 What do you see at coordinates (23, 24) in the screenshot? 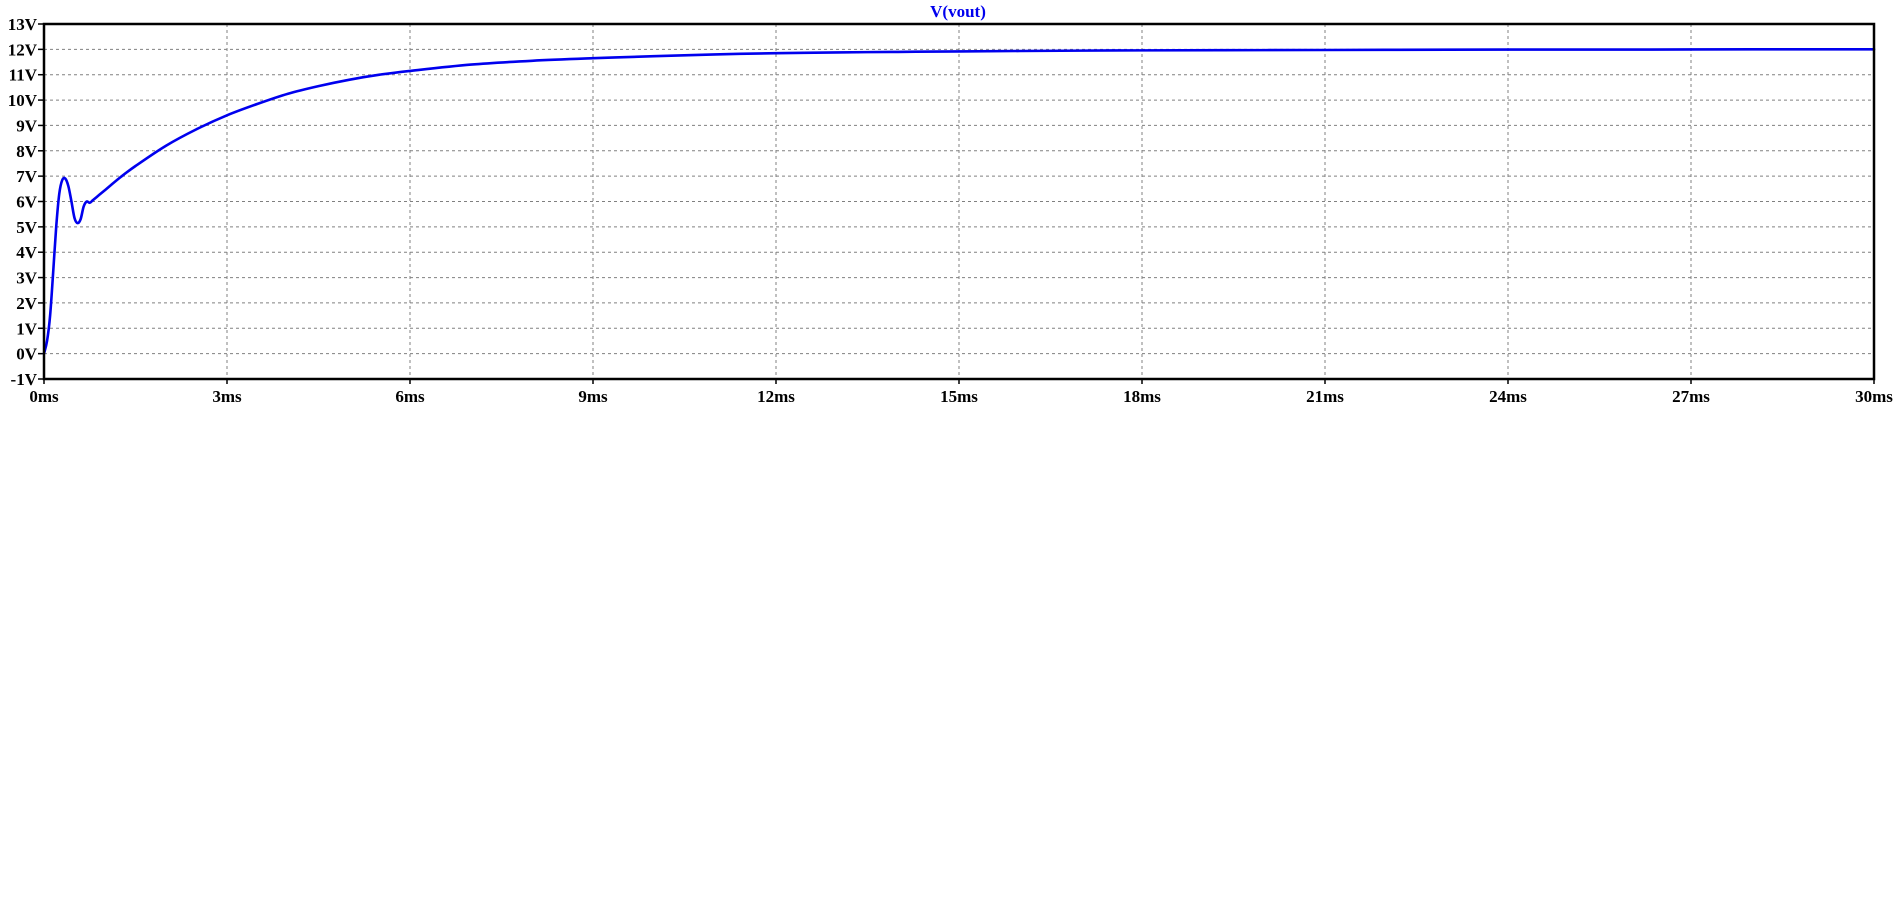
I see `y-tick-label: 13V` at bounding box center [23, 24].